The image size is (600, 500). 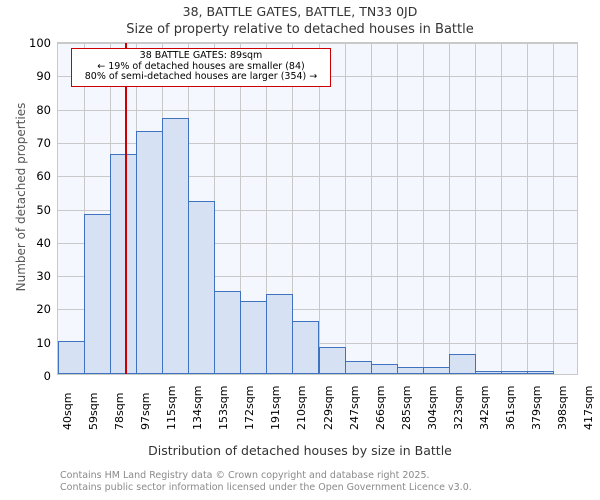 What do you see at coordinates (562, 407) in the screenshot?
I see `x-tick-label: 398sqm` at bounding box center [562, 407].